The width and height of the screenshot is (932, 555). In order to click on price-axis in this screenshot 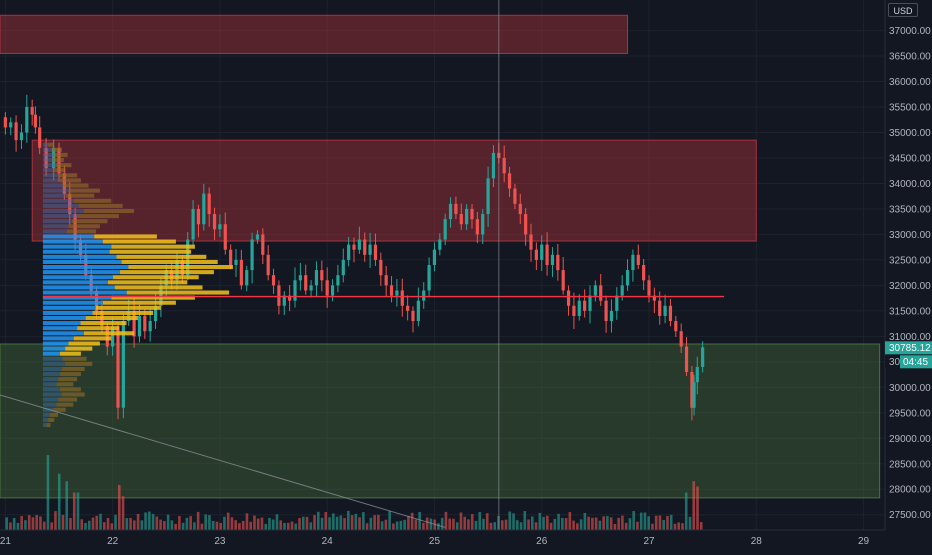, I will do `click(908, 275)`.